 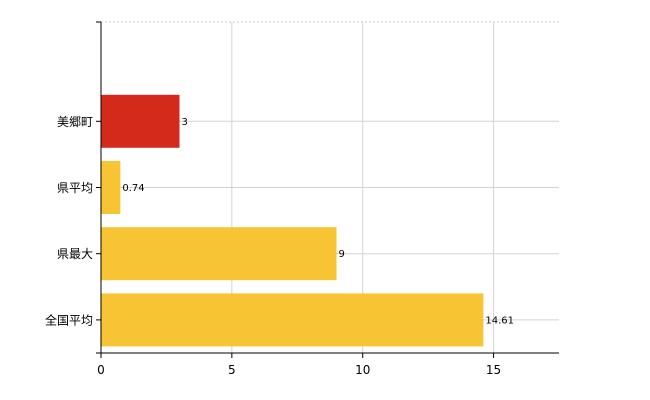 I want to click on category-label-2: 県最大, so click(x=75, y=254).